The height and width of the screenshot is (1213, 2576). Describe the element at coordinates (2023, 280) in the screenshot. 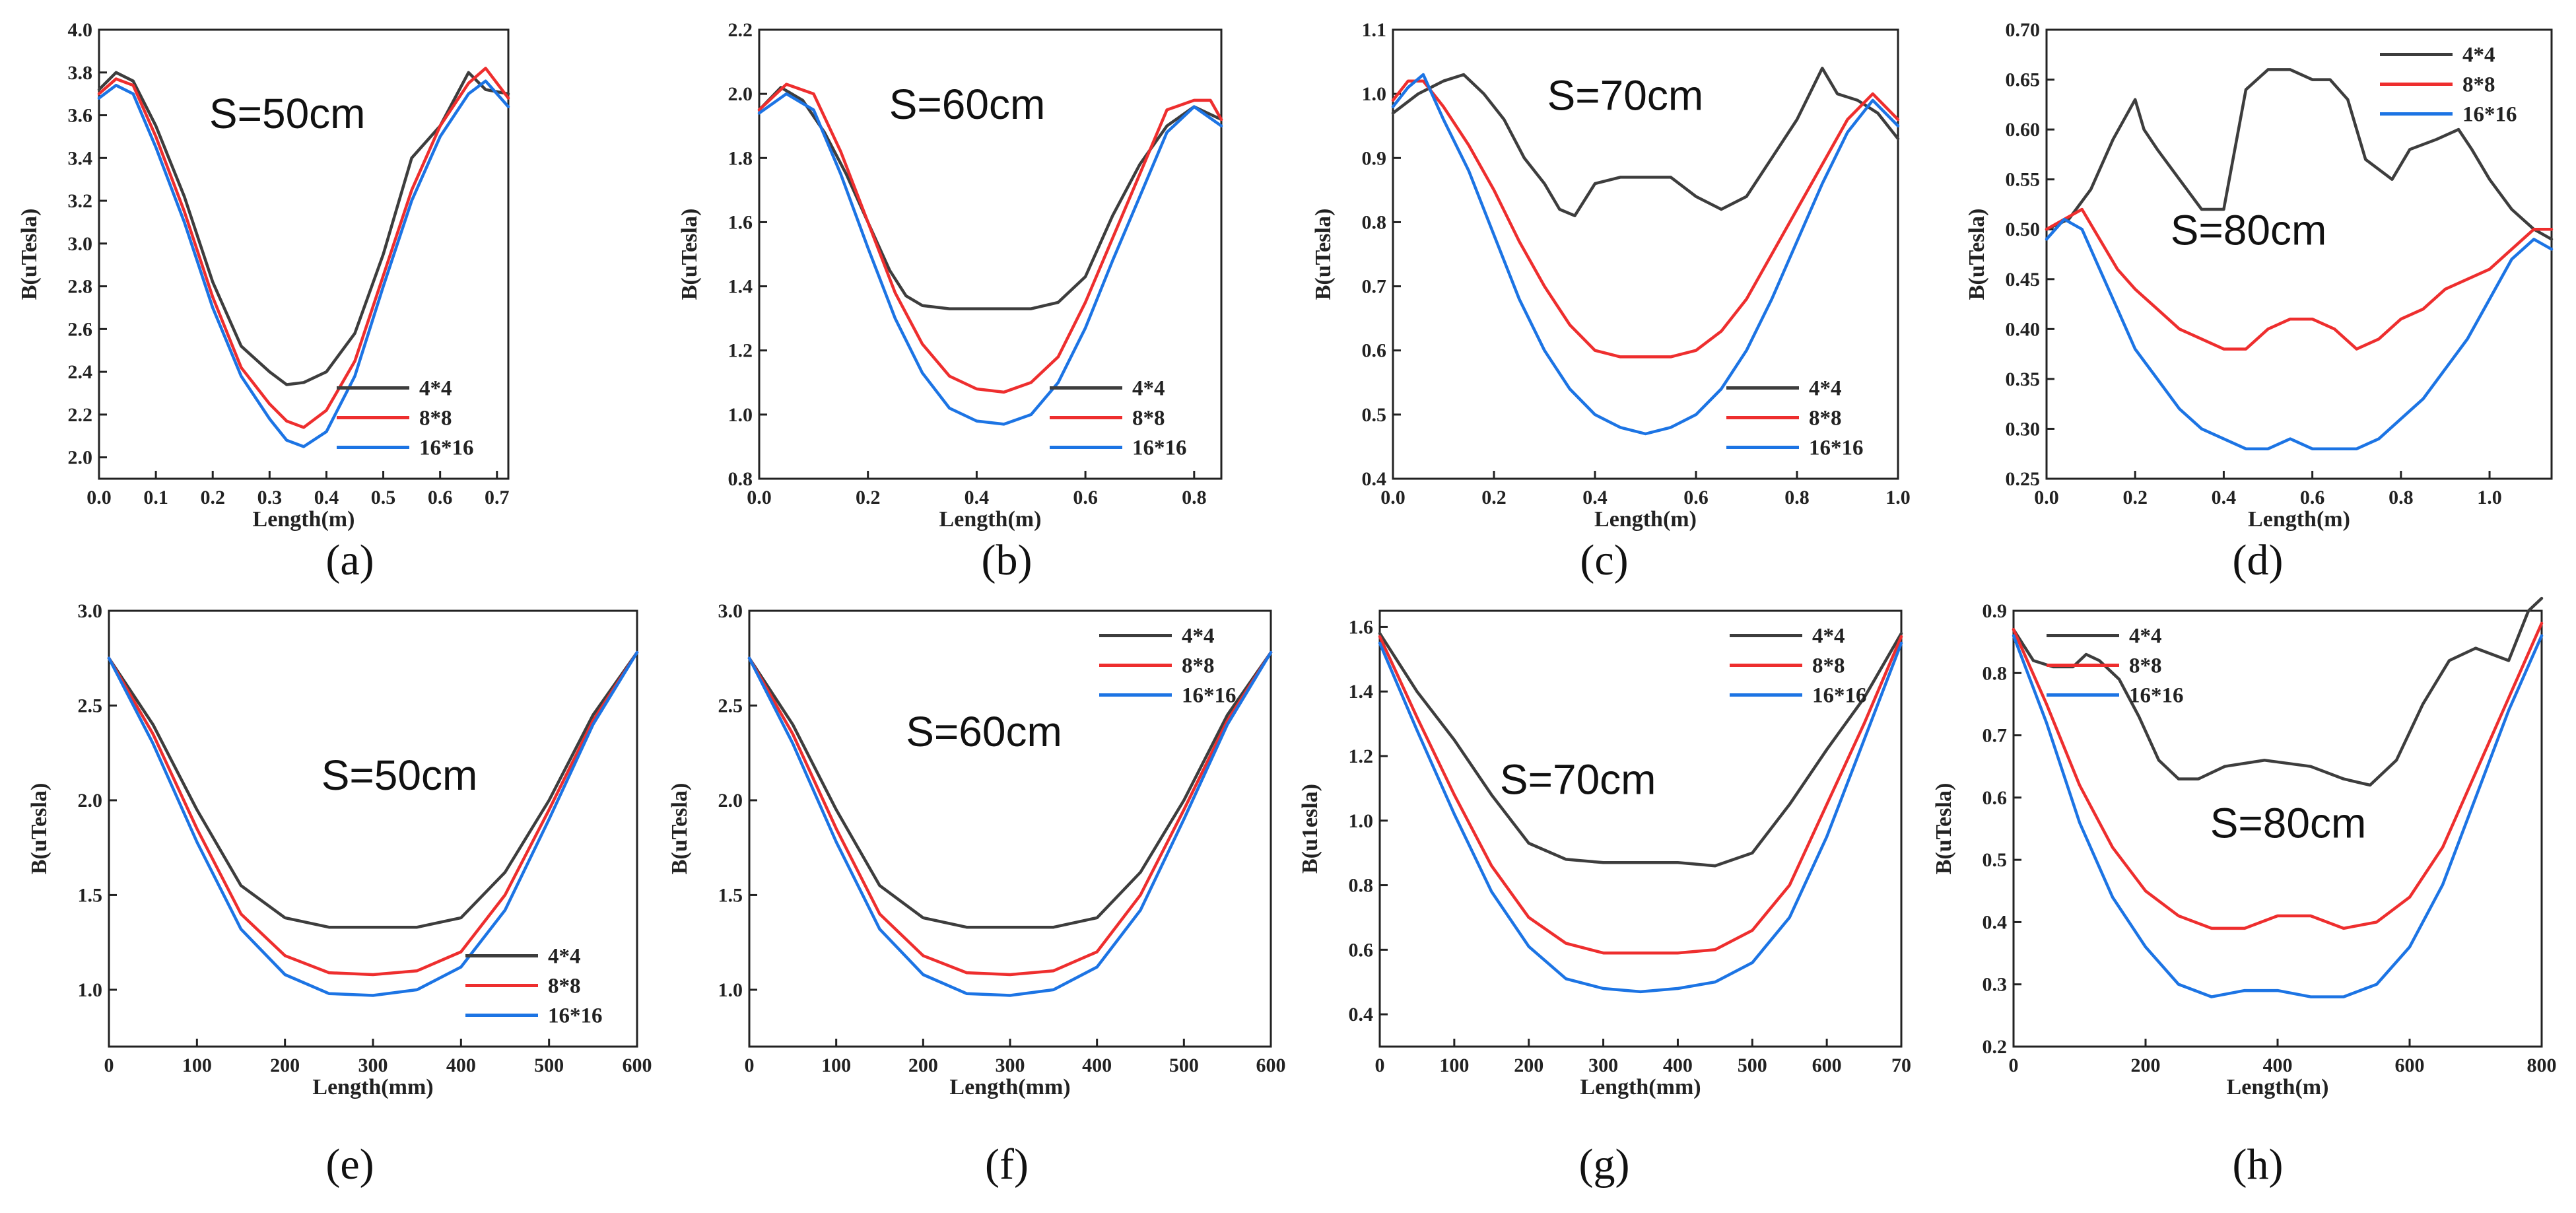

I see `y-tick-label: 0.45` at that location.